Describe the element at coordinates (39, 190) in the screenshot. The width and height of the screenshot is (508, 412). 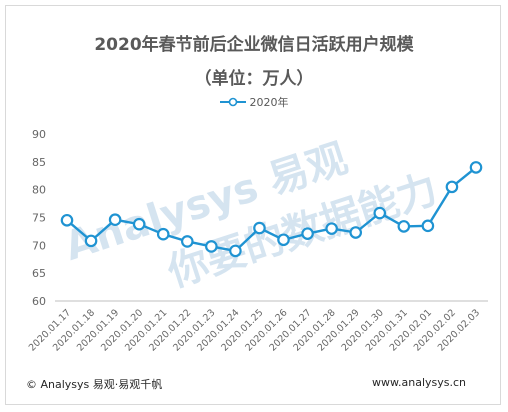
I see `y-tick-label: 80` at that location.